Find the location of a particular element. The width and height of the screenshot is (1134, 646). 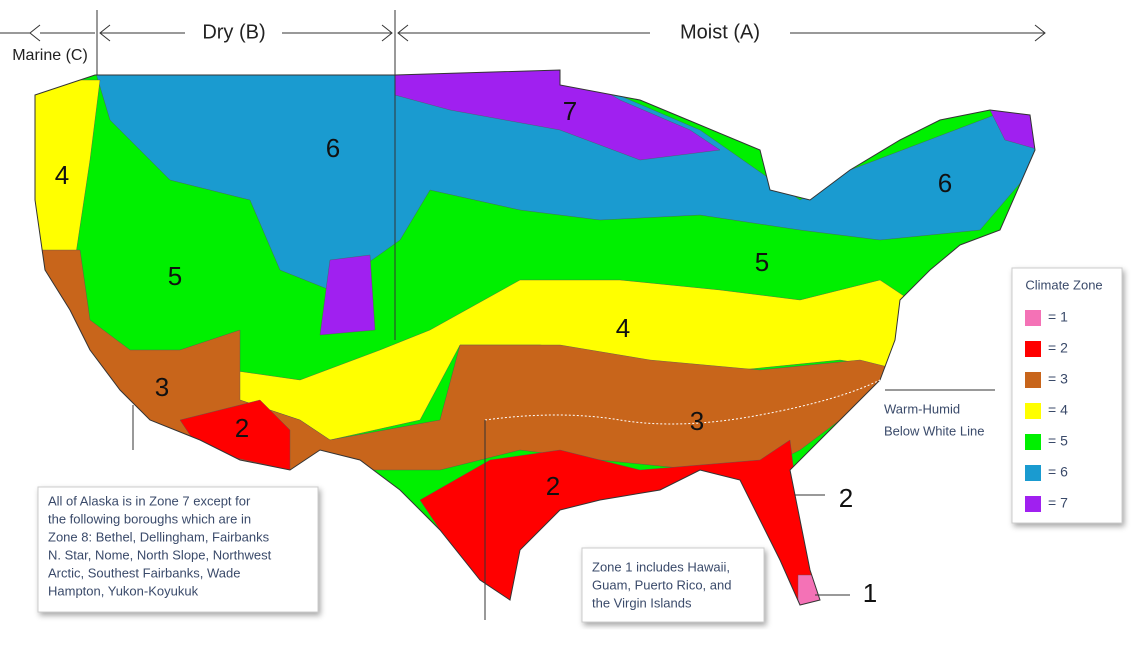

zone1-note-line: Zone 1 includes Hawaii, is located at coordinates (661, 566).